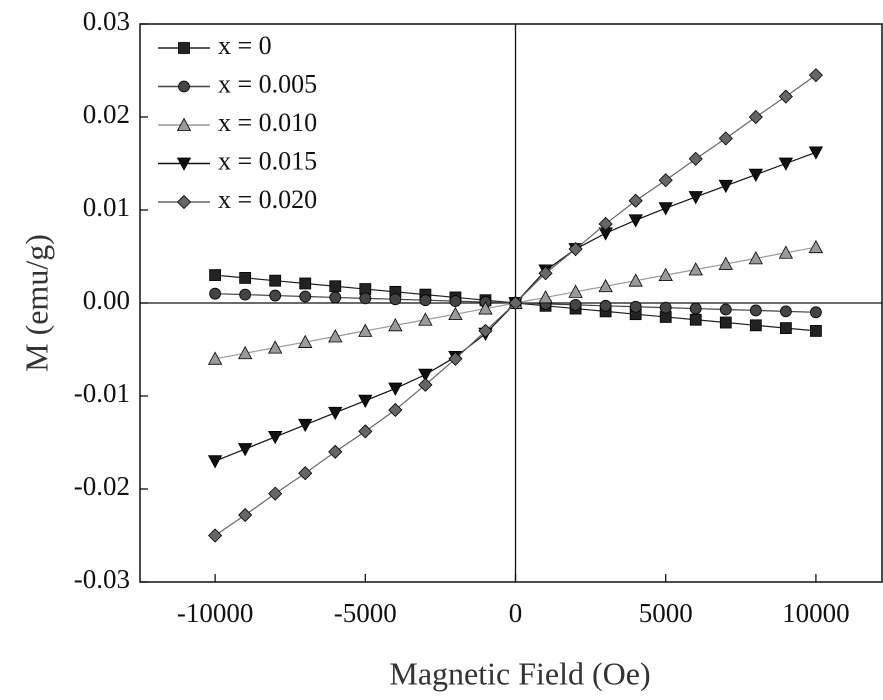 This screenshot has width=883, height=700. Describe the element at coordinates (267, 160) in the screenshot. I see `legend-label: x = 0.015` at that location.